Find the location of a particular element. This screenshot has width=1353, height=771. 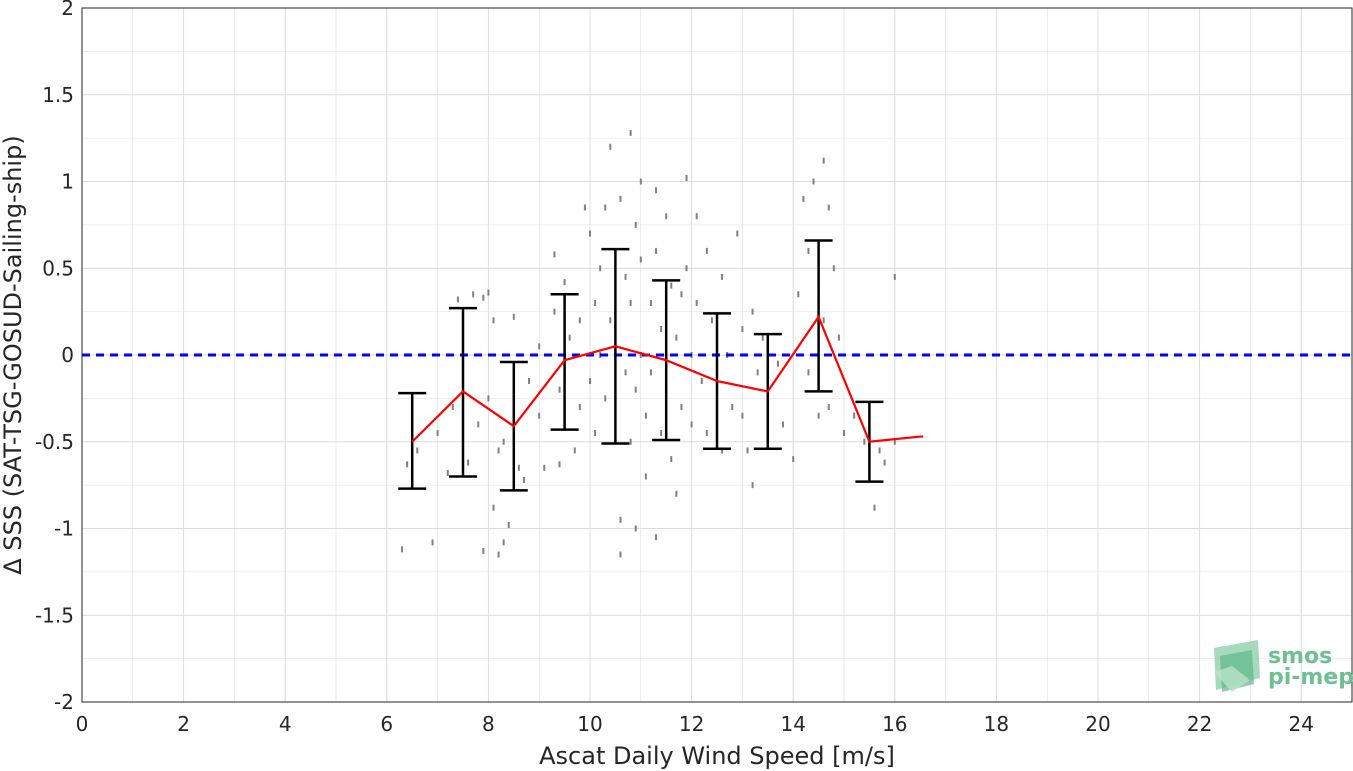

y-tick-label: 2 is located at coordinates (67, 10).